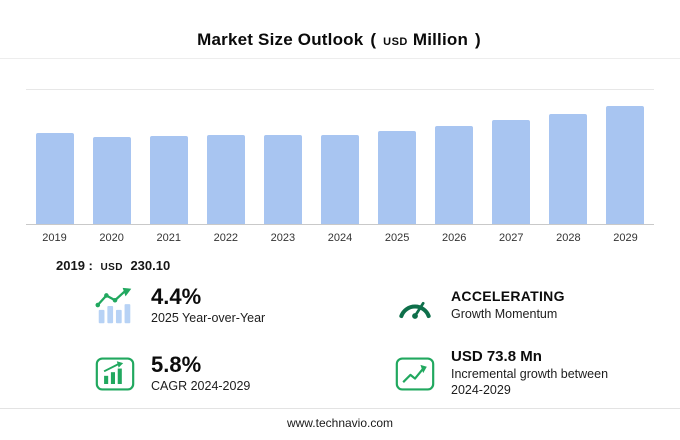  What do you see at coordinates (208, 318) in the screenshot?
I see `yoy-label: 2025 Year-over-Year` at bounding box center [208, 318].